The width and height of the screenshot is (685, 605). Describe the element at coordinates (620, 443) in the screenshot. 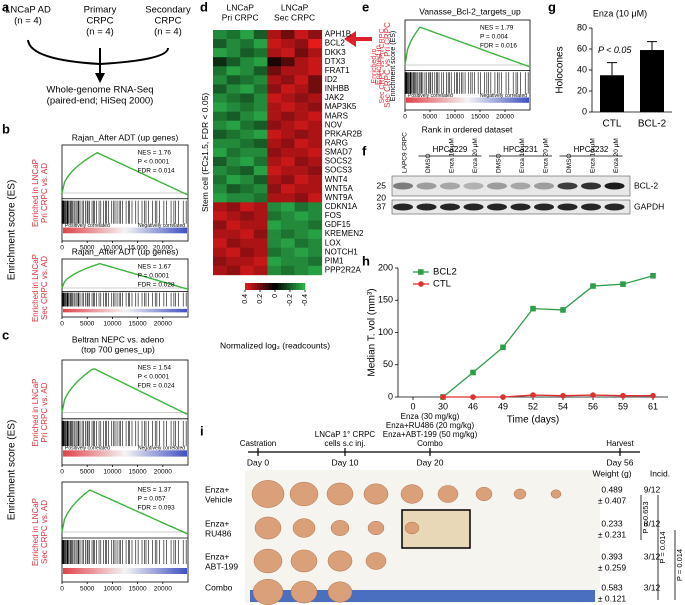

I see `timeline-label: Harvest` at that location.